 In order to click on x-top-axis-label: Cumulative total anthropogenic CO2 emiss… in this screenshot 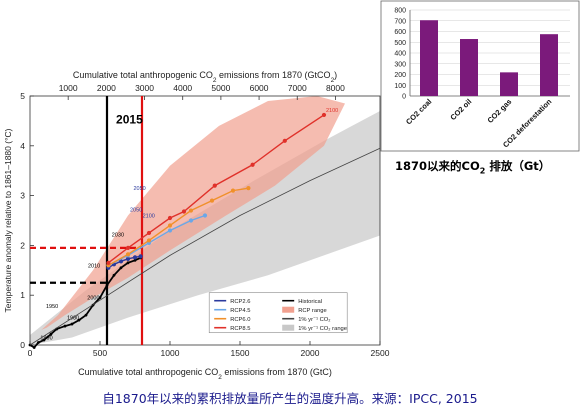, I will do `click(205, 77)`.